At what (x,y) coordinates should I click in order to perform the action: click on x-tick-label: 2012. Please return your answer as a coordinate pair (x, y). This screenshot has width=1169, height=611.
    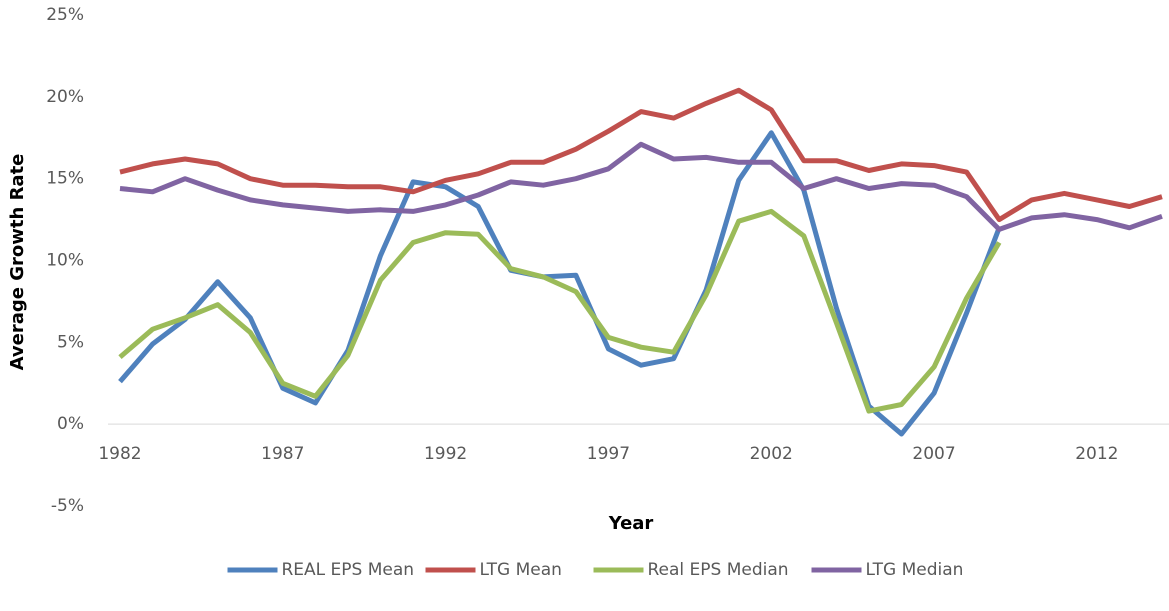
    Looking at the image, I should click on (1096, 454).